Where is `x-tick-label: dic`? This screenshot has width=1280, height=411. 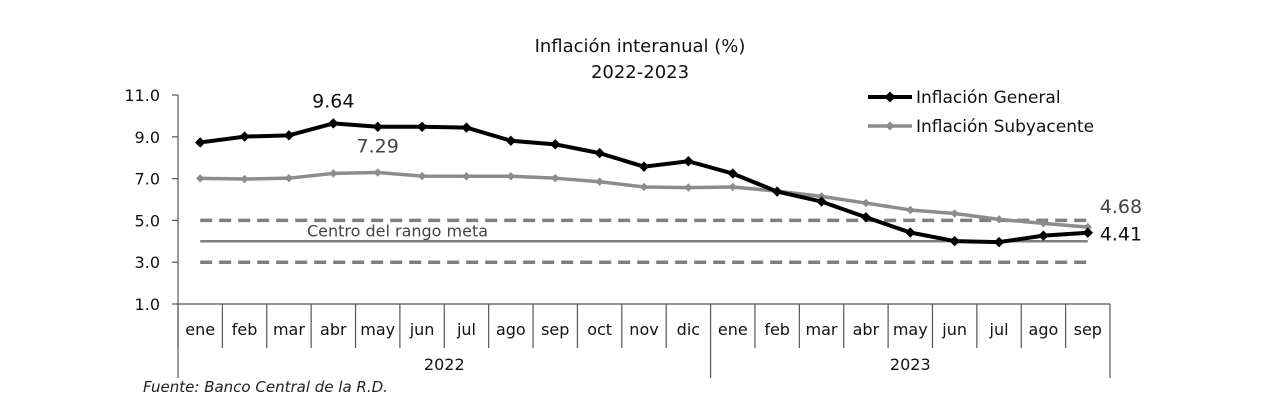 x-tick-label: dic is located at coordinates (688, 329).